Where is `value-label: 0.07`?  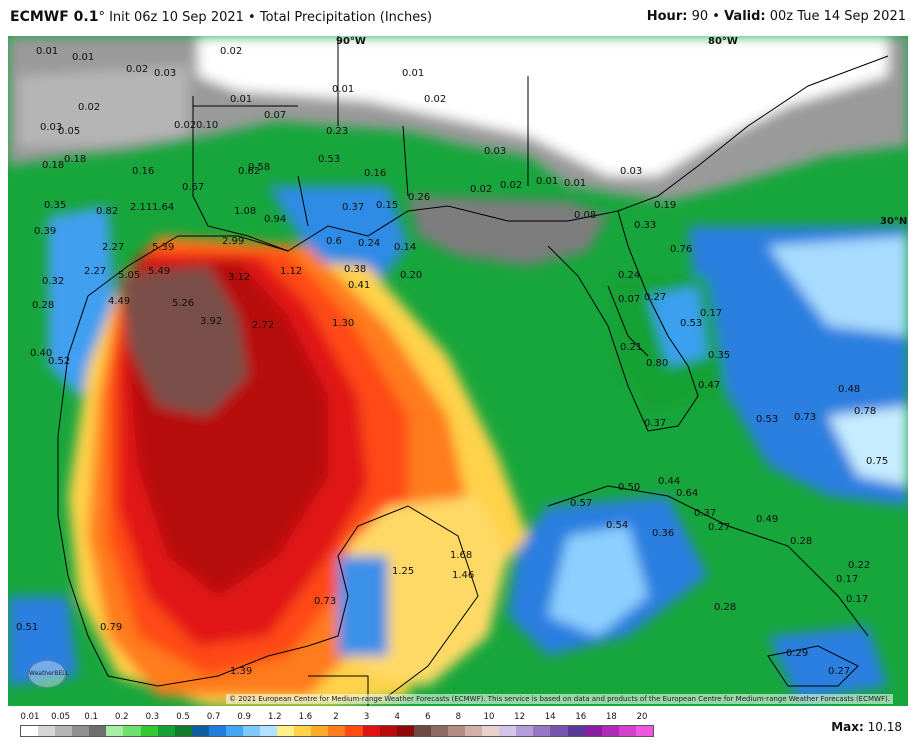
value-label: 0.07 is located at coordinates (629, 299).